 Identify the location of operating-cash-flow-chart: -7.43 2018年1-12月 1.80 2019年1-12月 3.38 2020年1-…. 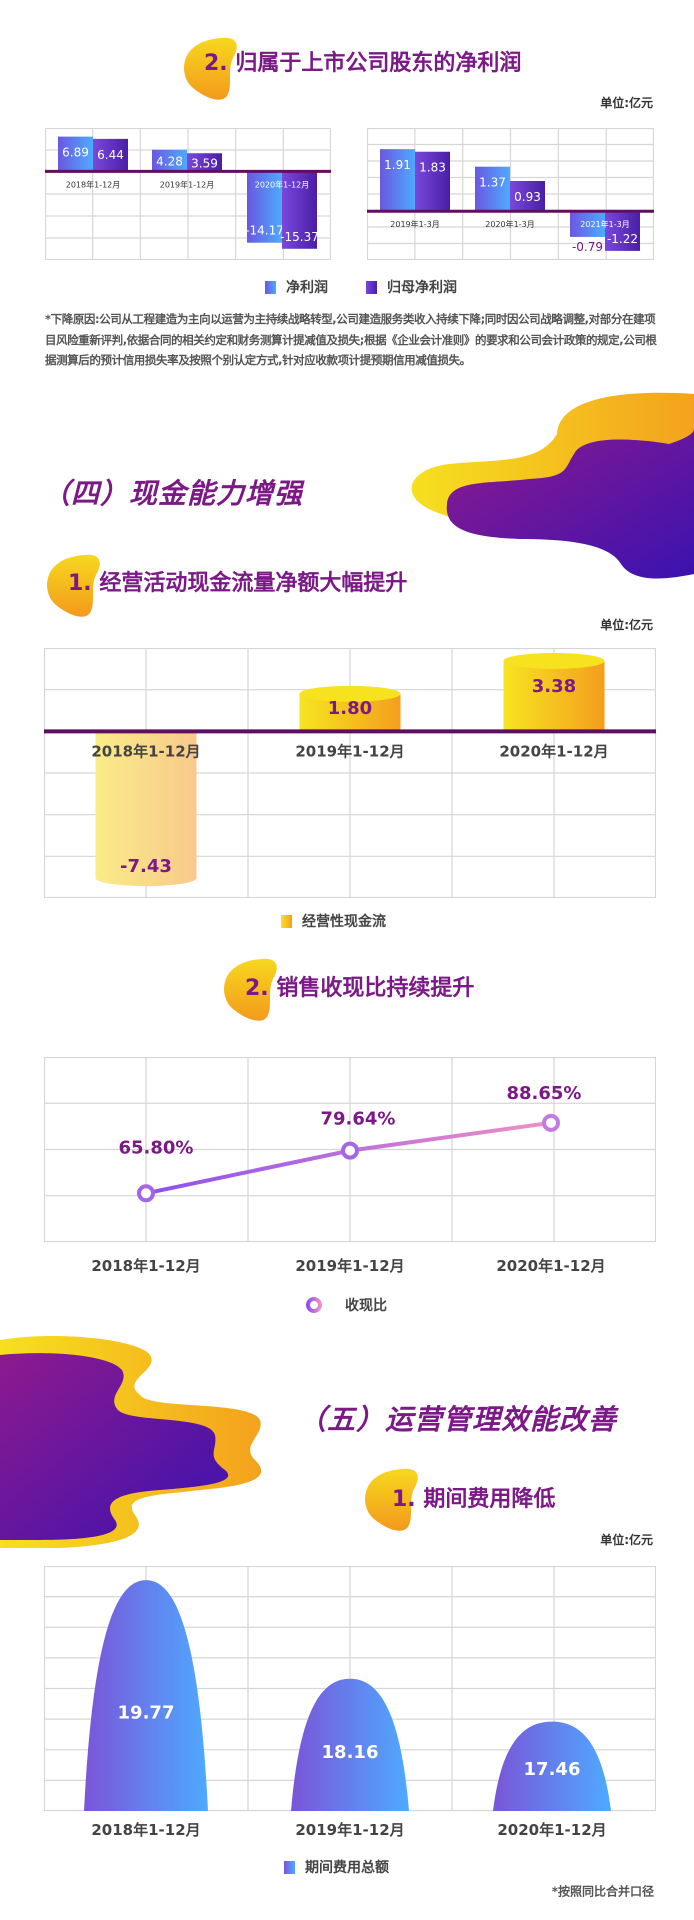
(350, 773).